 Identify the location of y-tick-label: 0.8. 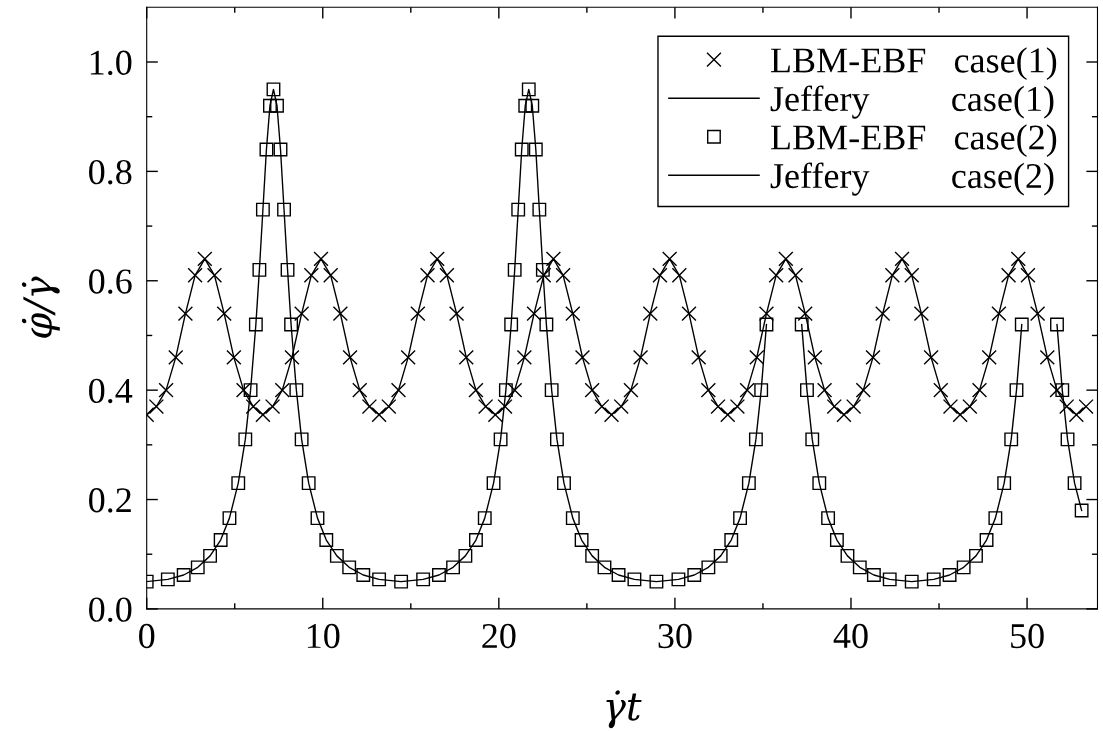
(110, 172).